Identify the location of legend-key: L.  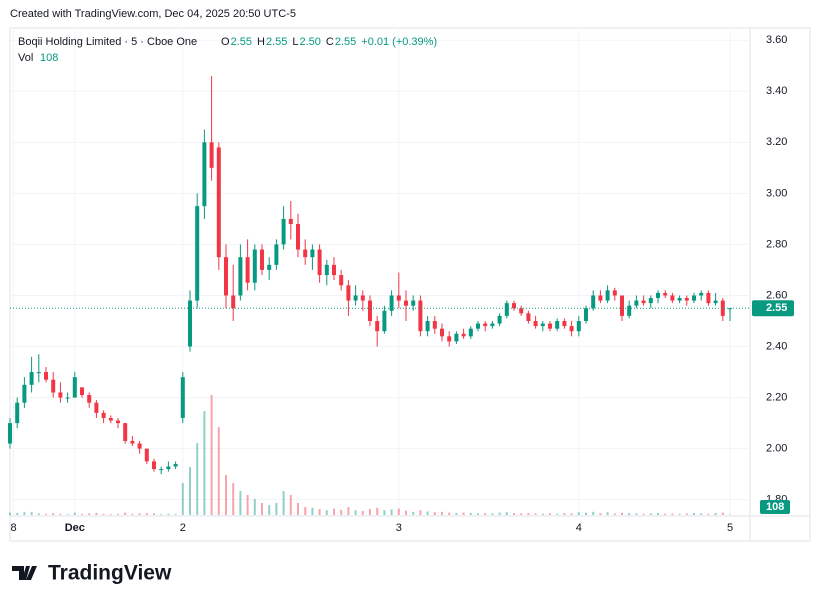
(295, 42).